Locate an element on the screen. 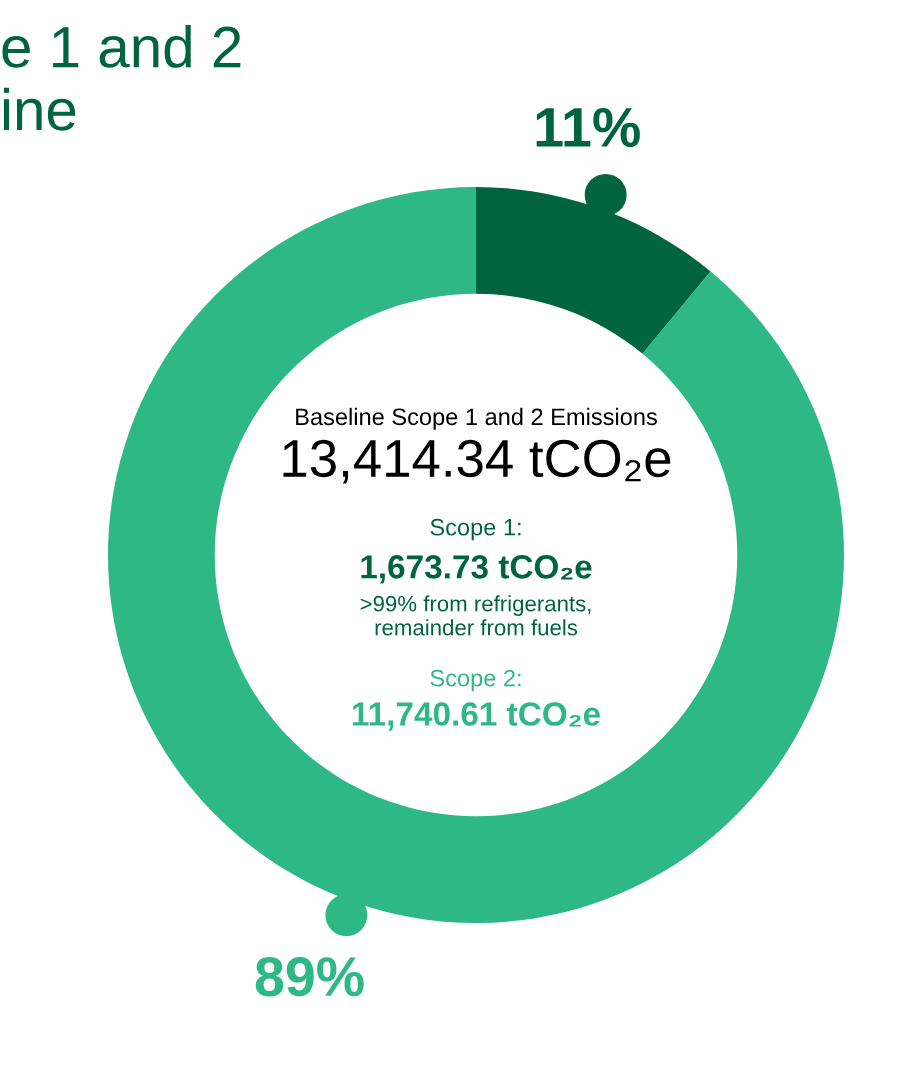 The image size is (924, 1065). data-label: 11% is located at coordinates (588, 127).